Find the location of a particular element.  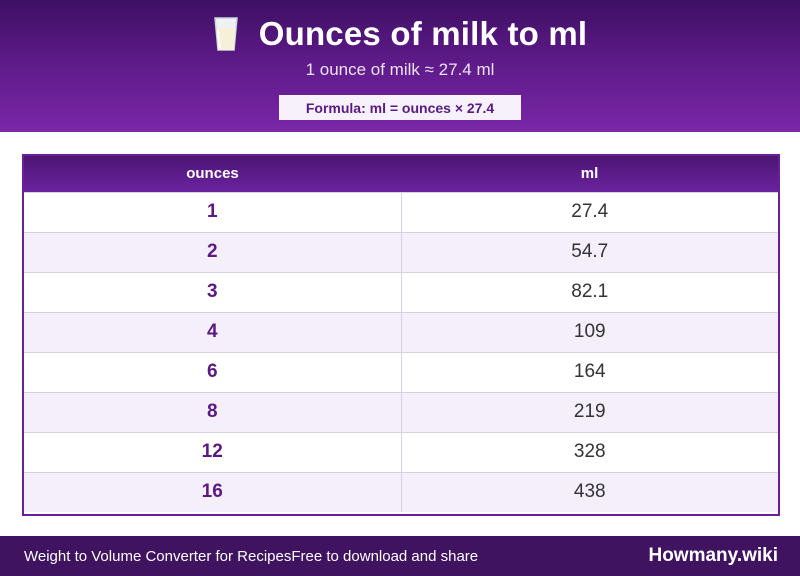

cell-ounces: 1 is located at coordinates (213, 211).